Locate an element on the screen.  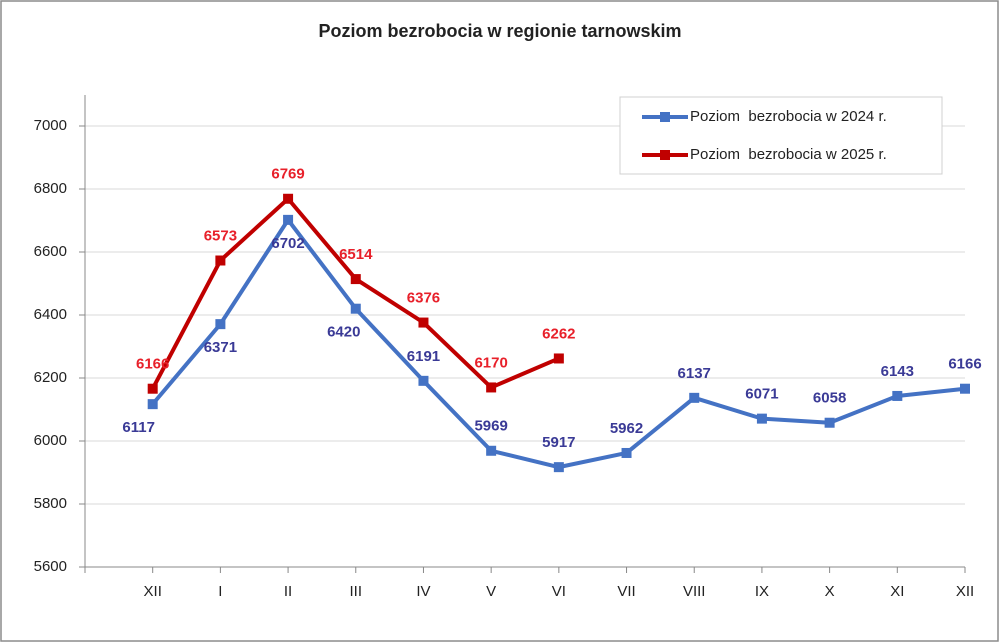
data-label: 6371 is located at coordinates (220, 347).